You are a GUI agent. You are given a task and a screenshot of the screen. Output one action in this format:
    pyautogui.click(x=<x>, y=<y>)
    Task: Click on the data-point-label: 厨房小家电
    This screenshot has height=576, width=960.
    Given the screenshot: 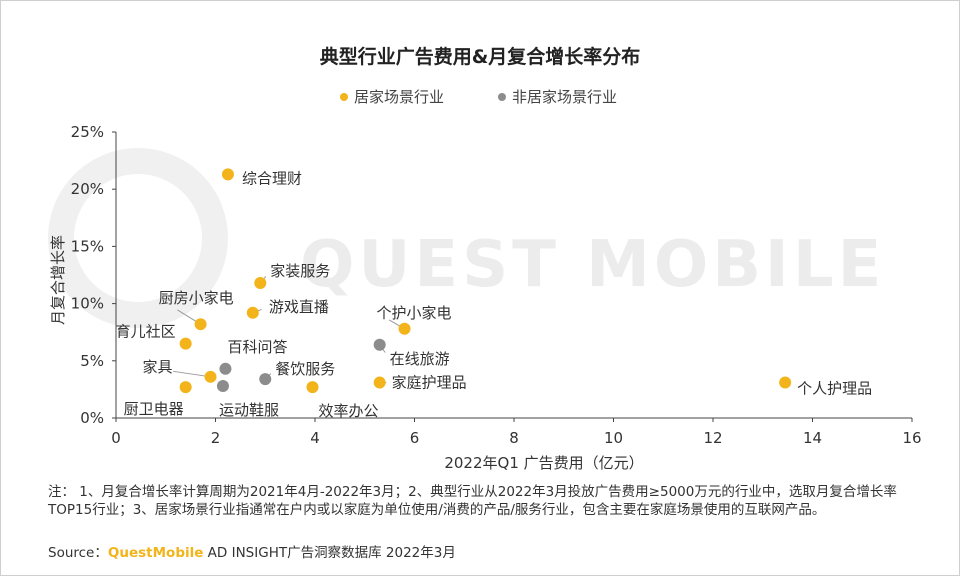 What is the action you would take?
    pyautogui.click(x=196, y=298)
    